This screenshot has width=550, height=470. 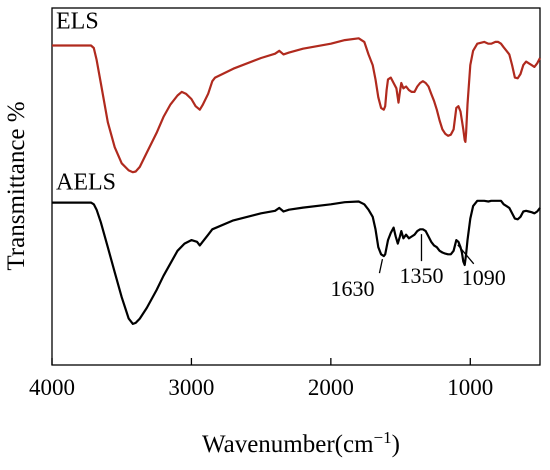 I want to click on series-label-layer: ELS AELS, so click(x=86, y=101).